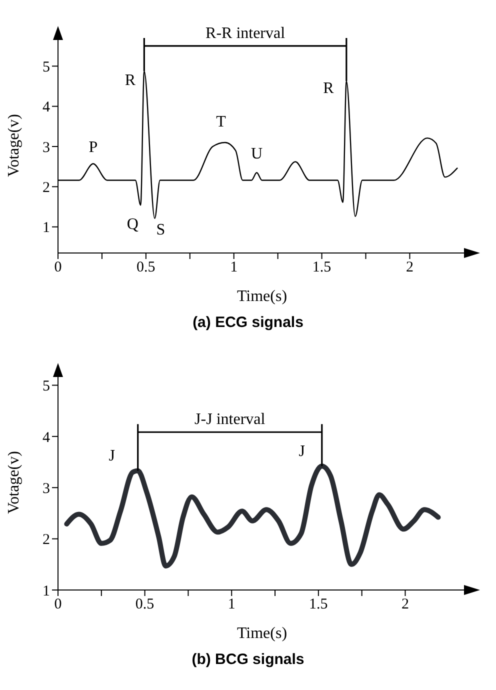 The image size is (496, 690). I want to click on text: (b) BCG signals, so click(248, 659).